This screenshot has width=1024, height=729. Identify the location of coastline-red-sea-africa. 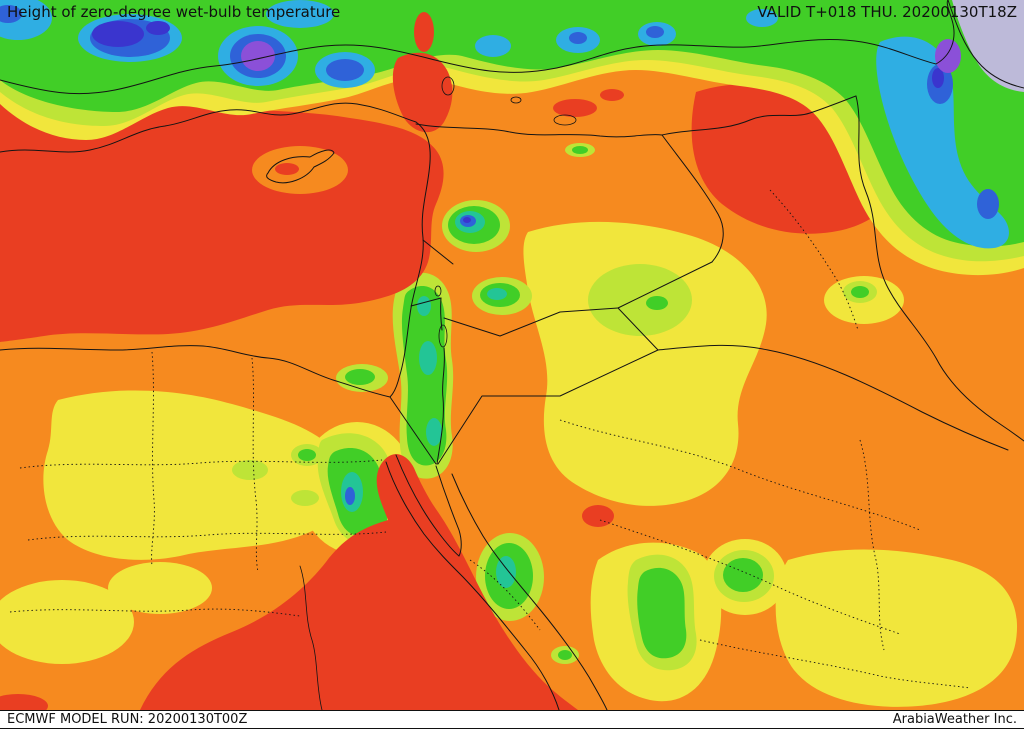
(472, 585).